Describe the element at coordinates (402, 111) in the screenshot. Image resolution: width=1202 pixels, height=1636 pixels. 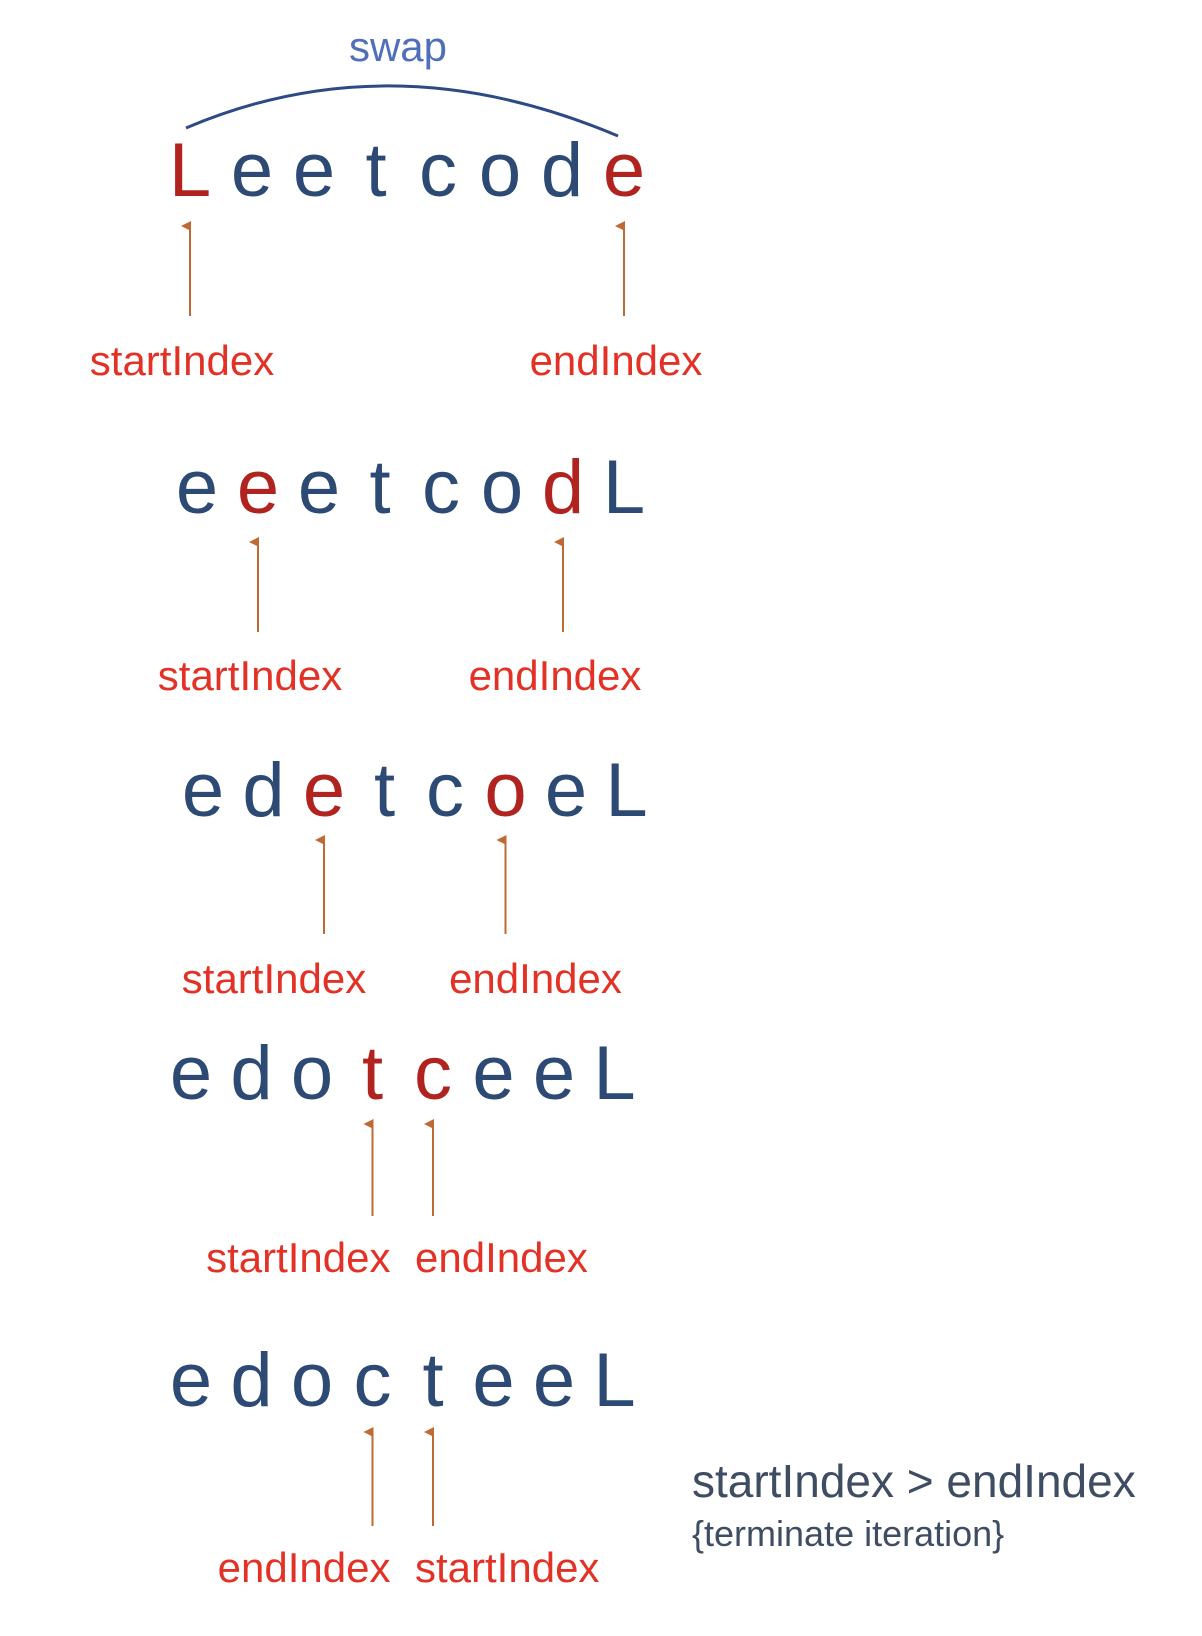
I see `swap-arc` at that location.